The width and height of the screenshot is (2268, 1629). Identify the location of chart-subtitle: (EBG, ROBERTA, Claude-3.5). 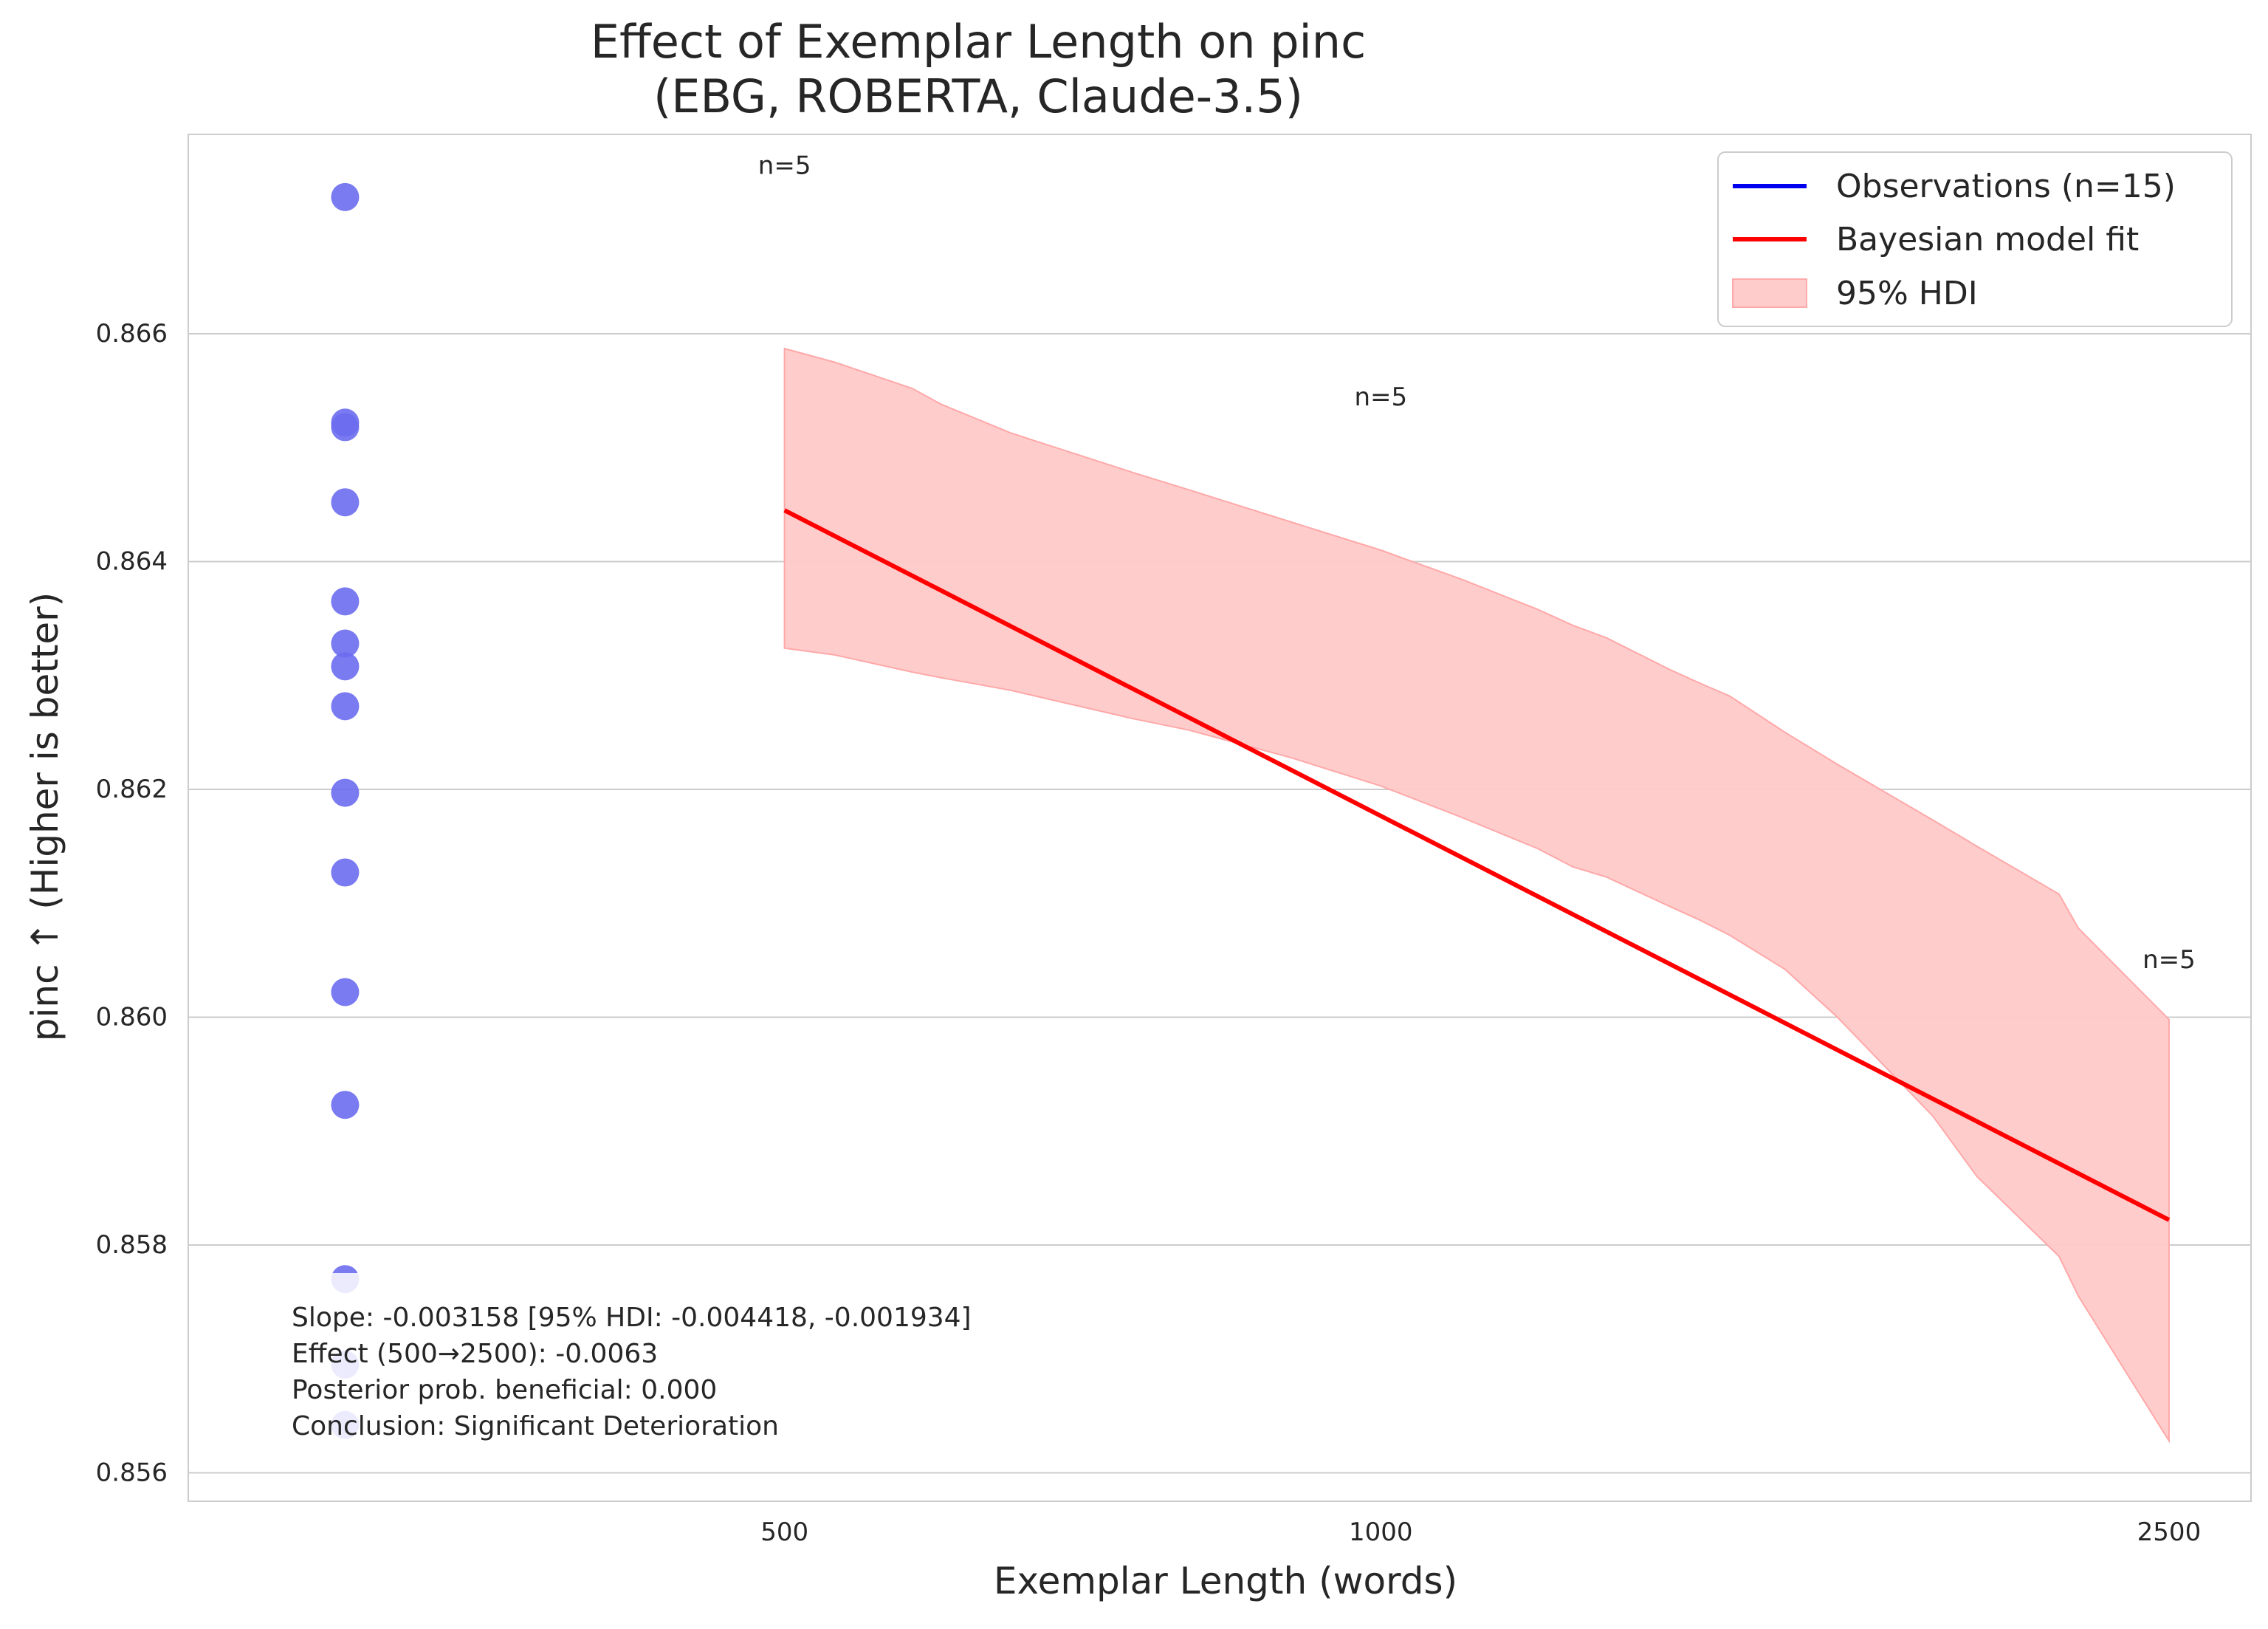
(978, 96).